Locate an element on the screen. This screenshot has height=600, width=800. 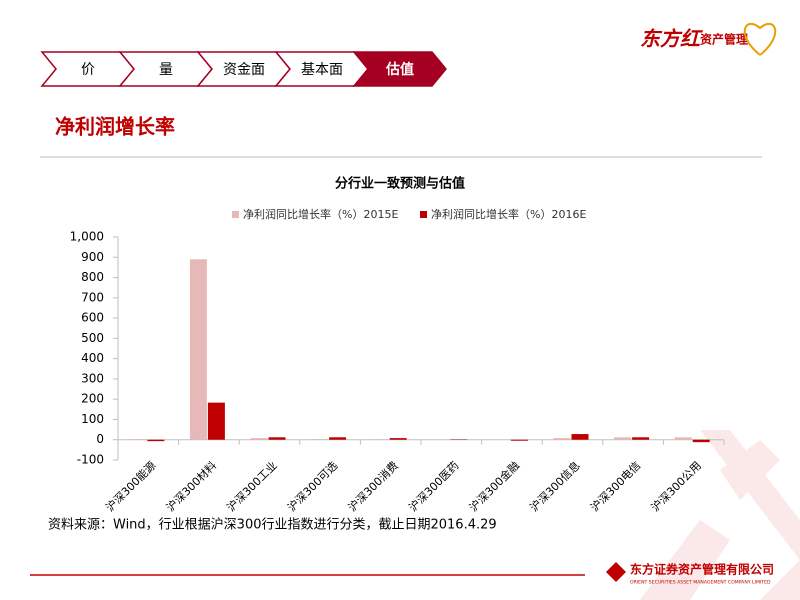
nav-tab-label: 量 is located at coordinates (166, 70).